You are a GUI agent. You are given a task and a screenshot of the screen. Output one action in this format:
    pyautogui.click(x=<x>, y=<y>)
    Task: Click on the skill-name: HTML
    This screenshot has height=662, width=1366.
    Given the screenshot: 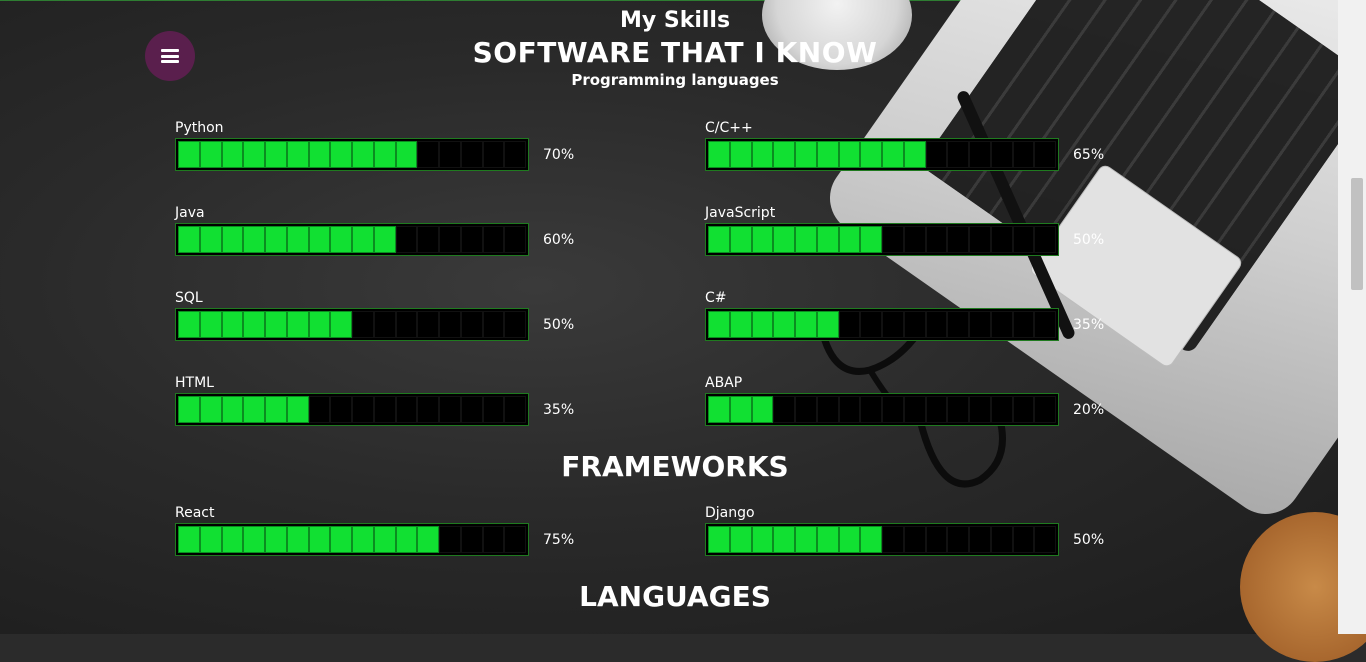 What is the action you would take?
    pyautogui.click(x=194, y=383)
    